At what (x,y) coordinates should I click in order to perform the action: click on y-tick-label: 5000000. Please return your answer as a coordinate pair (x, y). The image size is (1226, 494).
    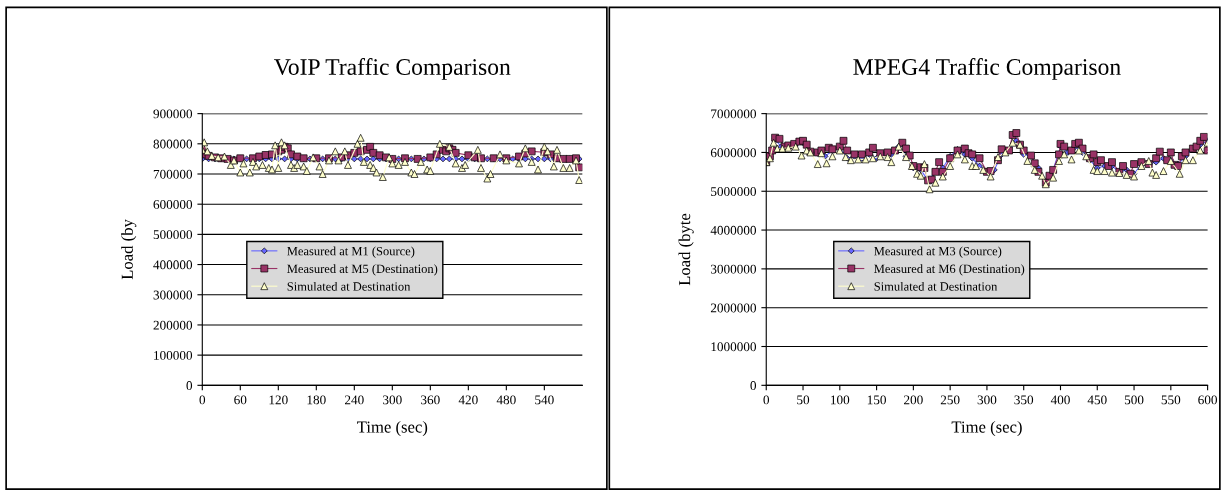
    Looking at the image, I should click on (734, 191).